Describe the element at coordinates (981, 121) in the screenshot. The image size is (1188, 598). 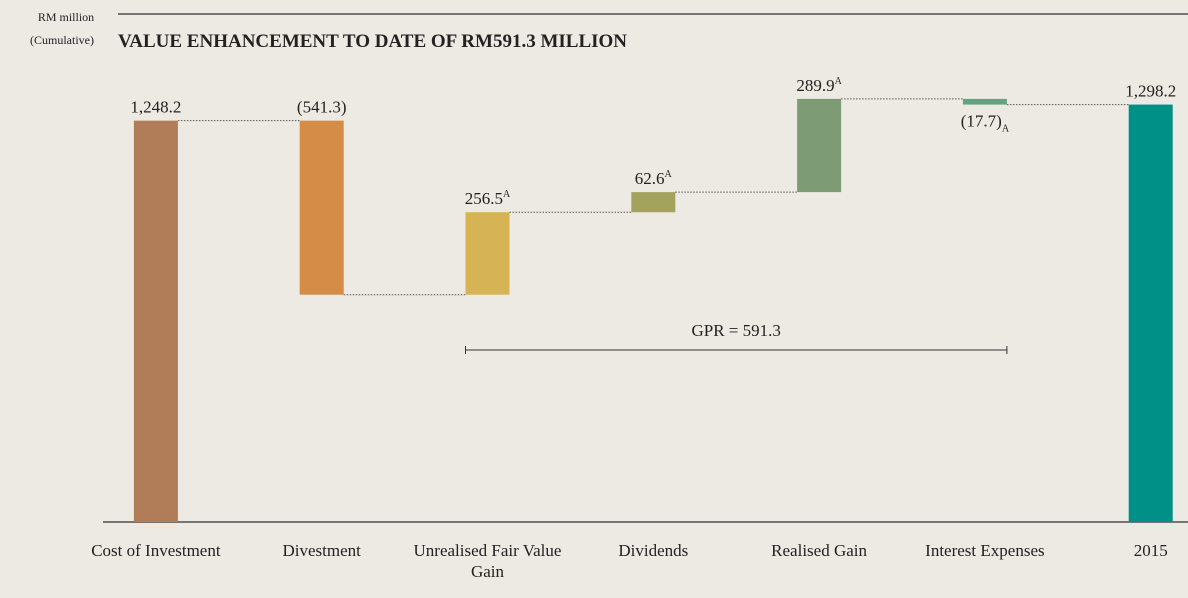
I see `value-label-text: (17.7)` at that location.